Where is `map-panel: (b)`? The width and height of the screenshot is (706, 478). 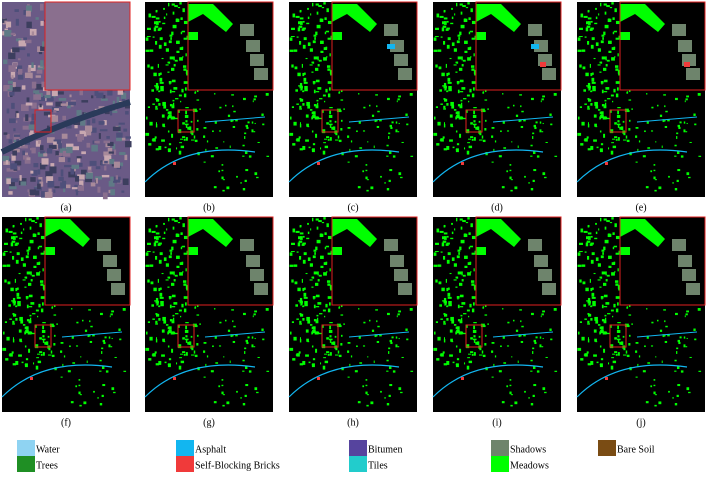
map-panel: (b) is located at coordinates (209, 107).